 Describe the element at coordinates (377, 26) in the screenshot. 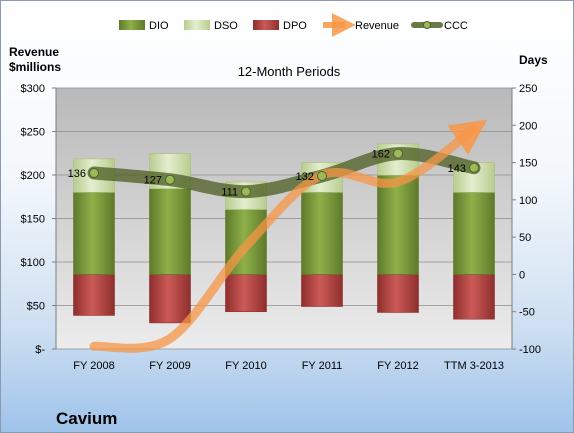

I see `legend-label: Revenue` at that location.